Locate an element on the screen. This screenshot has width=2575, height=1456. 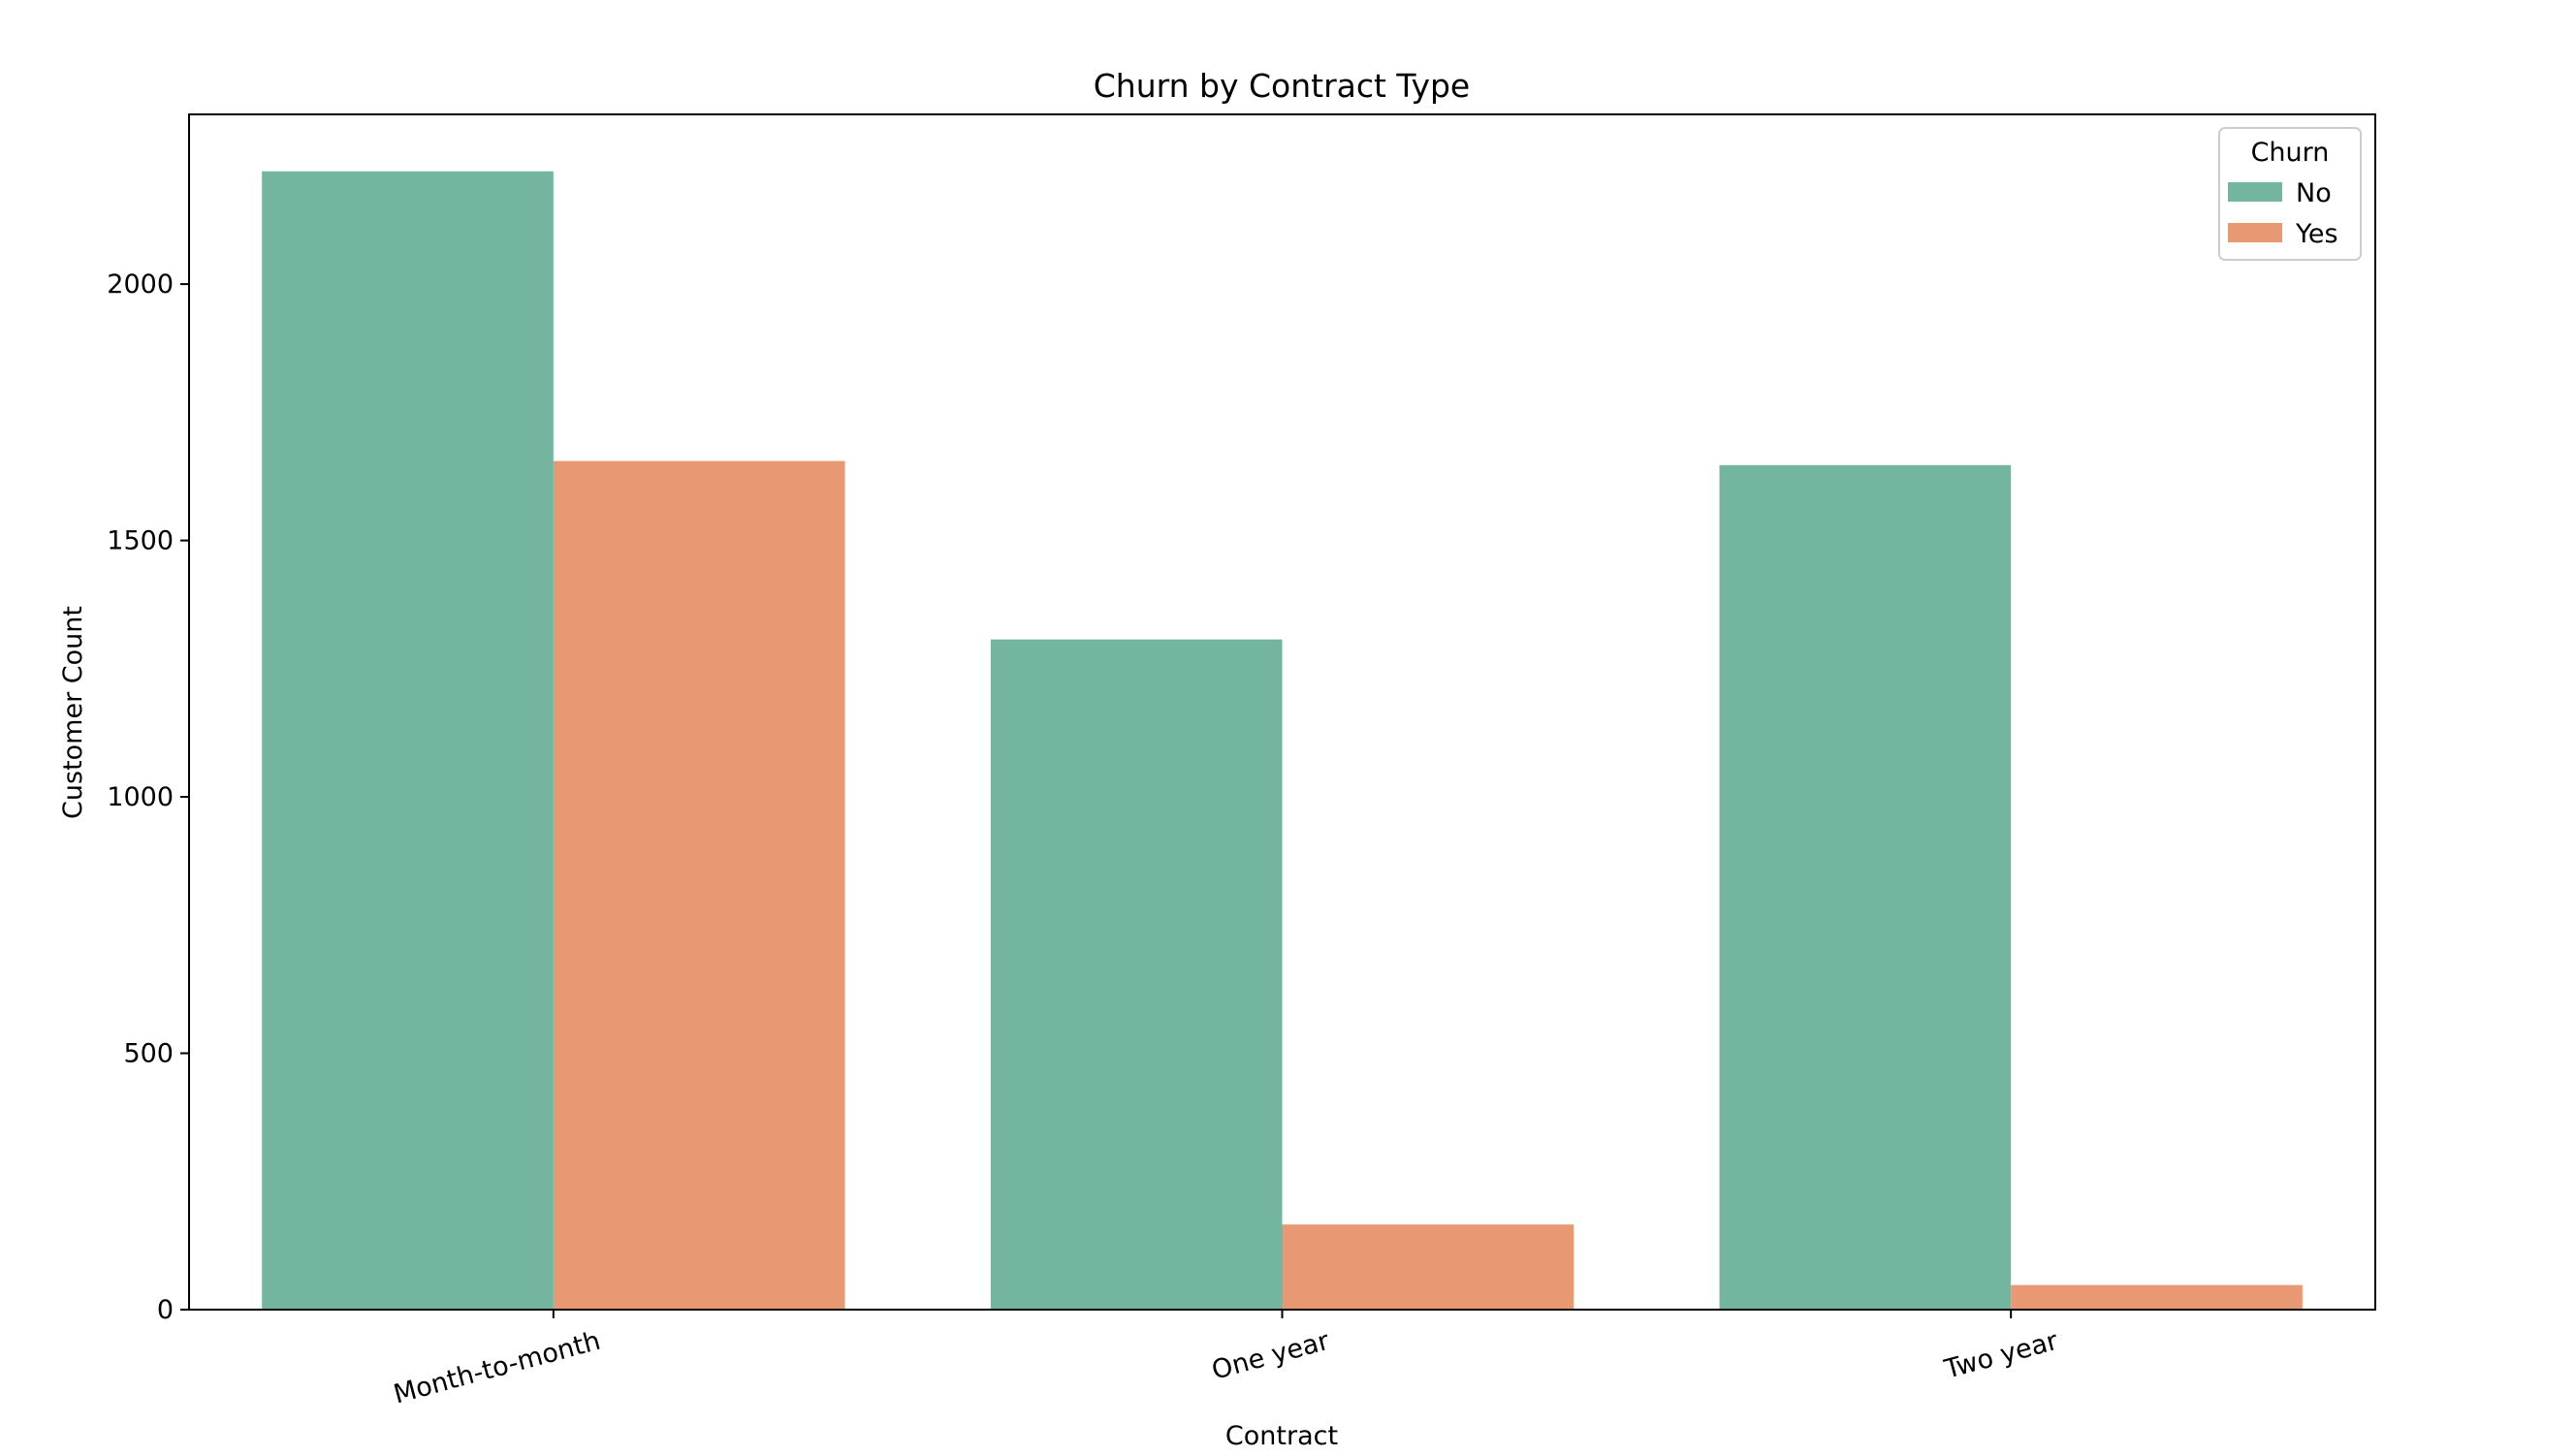
legend-label-no: No is located at coordinates (2314, 193).